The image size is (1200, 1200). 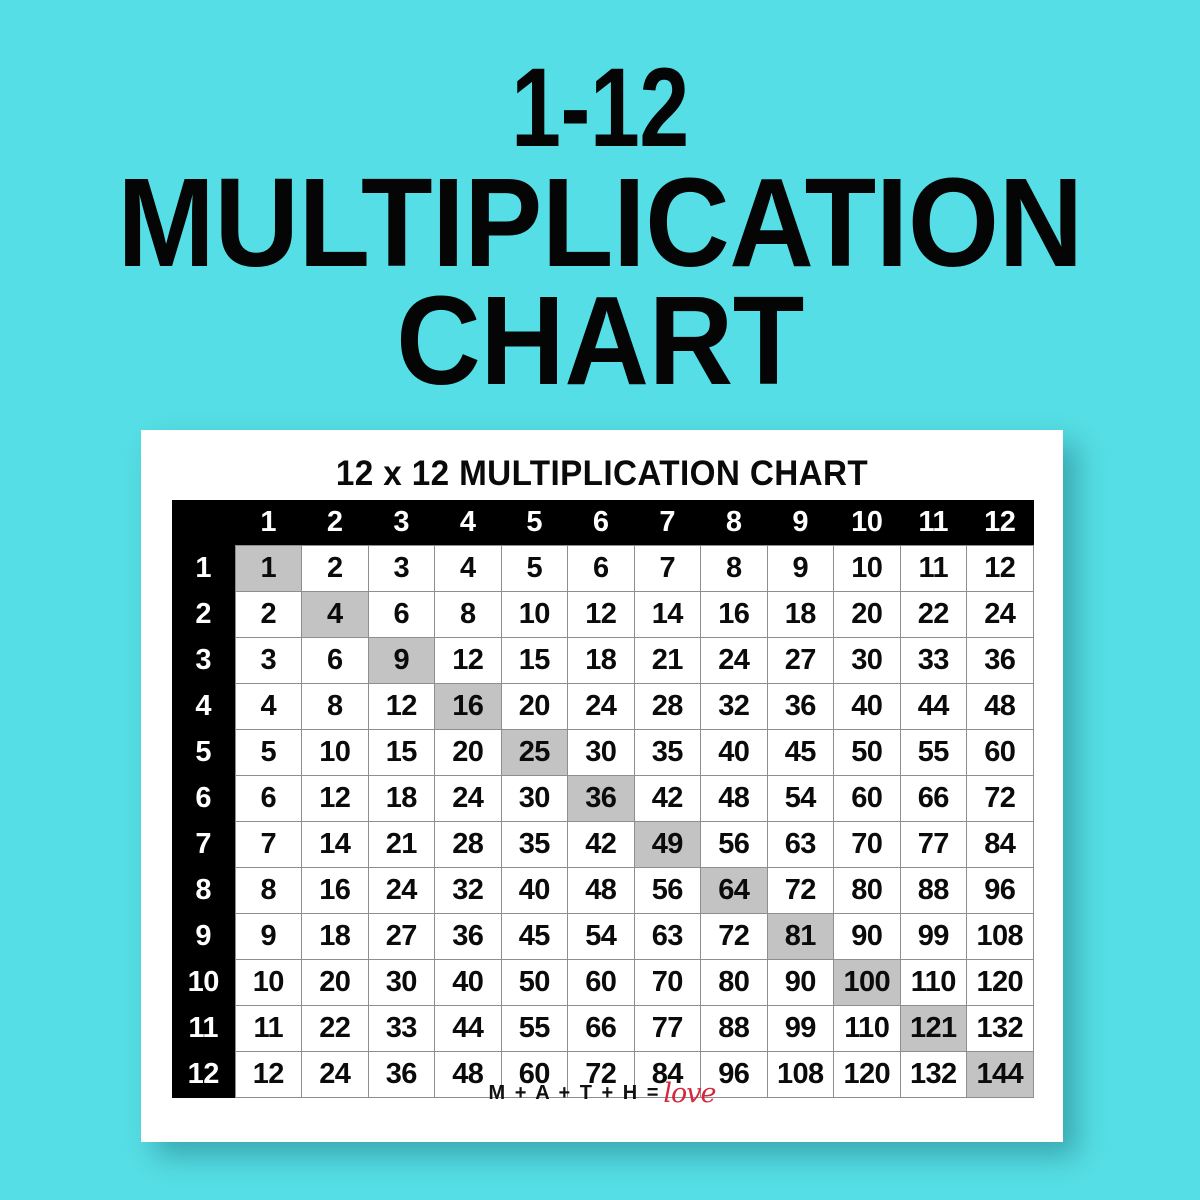 What do you see at coordinates (268, 614) in the screenshot?
I see `product-cell-2x1: 2` at bounding box center [268, 614].